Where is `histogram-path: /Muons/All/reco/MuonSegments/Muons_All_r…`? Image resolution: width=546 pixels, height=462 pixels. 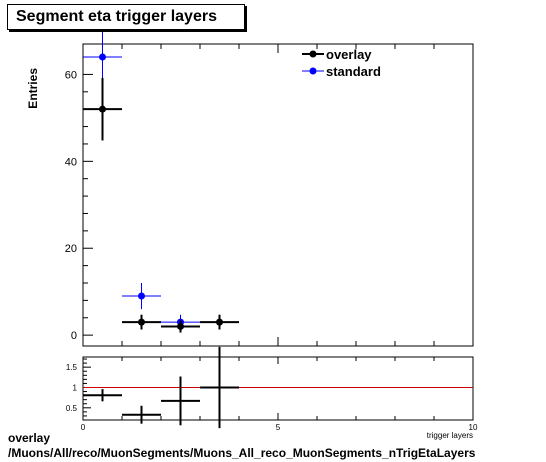 histogram-path: /Muons/All/reco/MuonSegments/Muons_All_r… is located at coordinates (242, 453).